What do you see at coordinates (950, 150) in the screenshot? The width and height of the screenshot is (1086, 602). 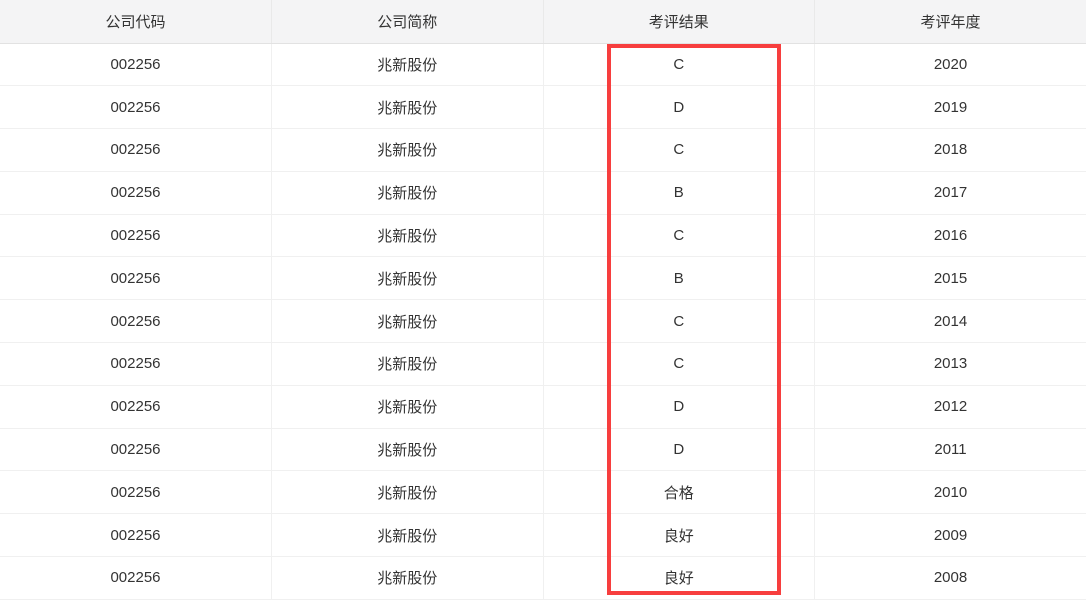 I see `cell-eval-year: 2018` at bounding box center [950, 150].